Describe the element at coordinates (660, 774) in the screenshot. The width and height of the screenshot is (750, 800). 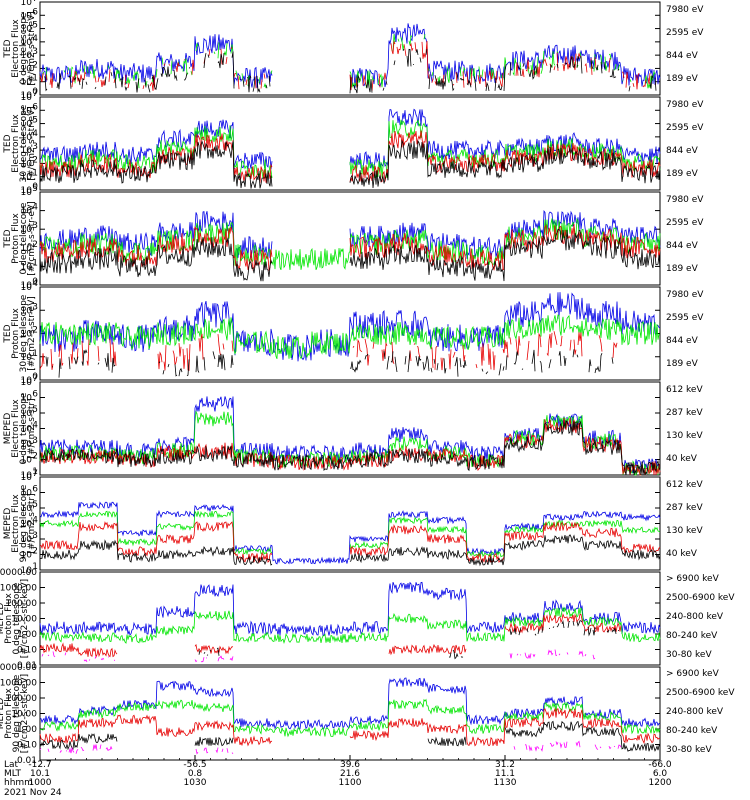
I see `x-tick-label-mlt: 6.0` at that location.